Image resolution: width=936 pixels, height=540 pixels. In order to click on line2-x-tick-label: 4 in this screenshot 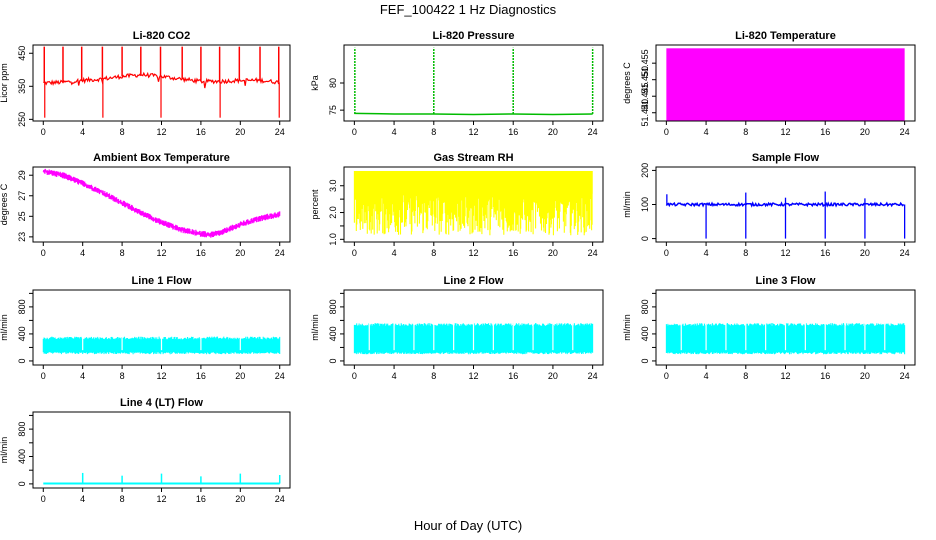, I will do `click(394, 376)`.